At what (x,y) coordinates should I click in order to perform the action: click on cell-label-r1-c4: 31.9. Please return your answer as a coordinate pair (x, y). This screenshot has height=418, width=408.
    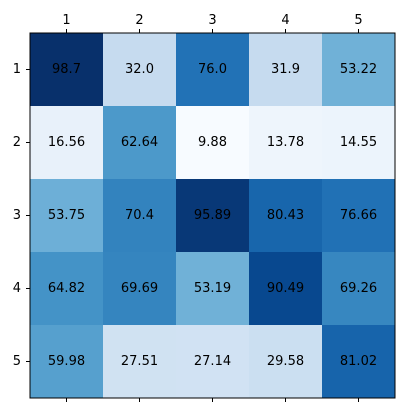
    Looking at the image, I should click on (285, 69).